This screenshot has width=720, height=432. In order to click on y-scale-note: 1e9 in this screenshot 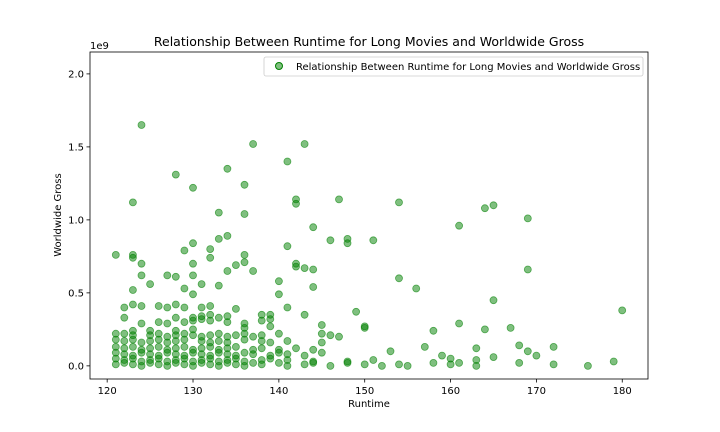, I will do `click(99, 46)`.